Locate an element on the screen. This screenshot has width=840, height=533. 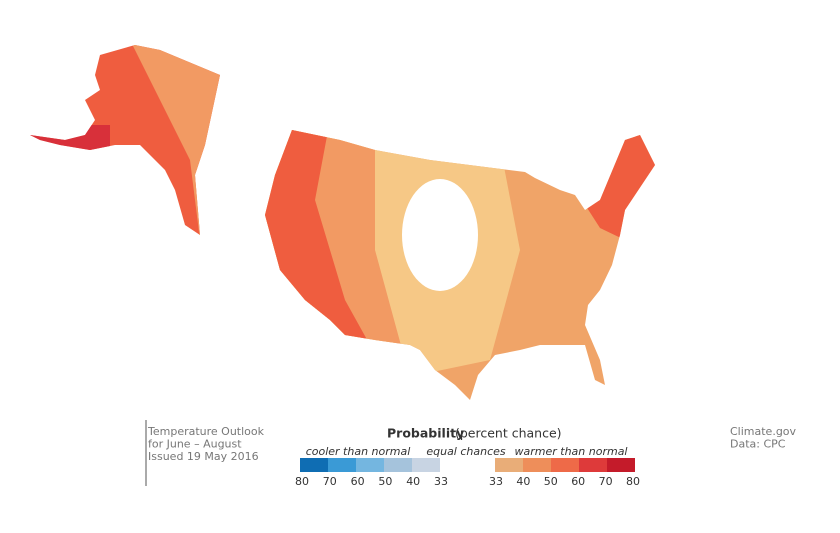
caption-line: Temperature Outlook is located at coordinates (206, 431).